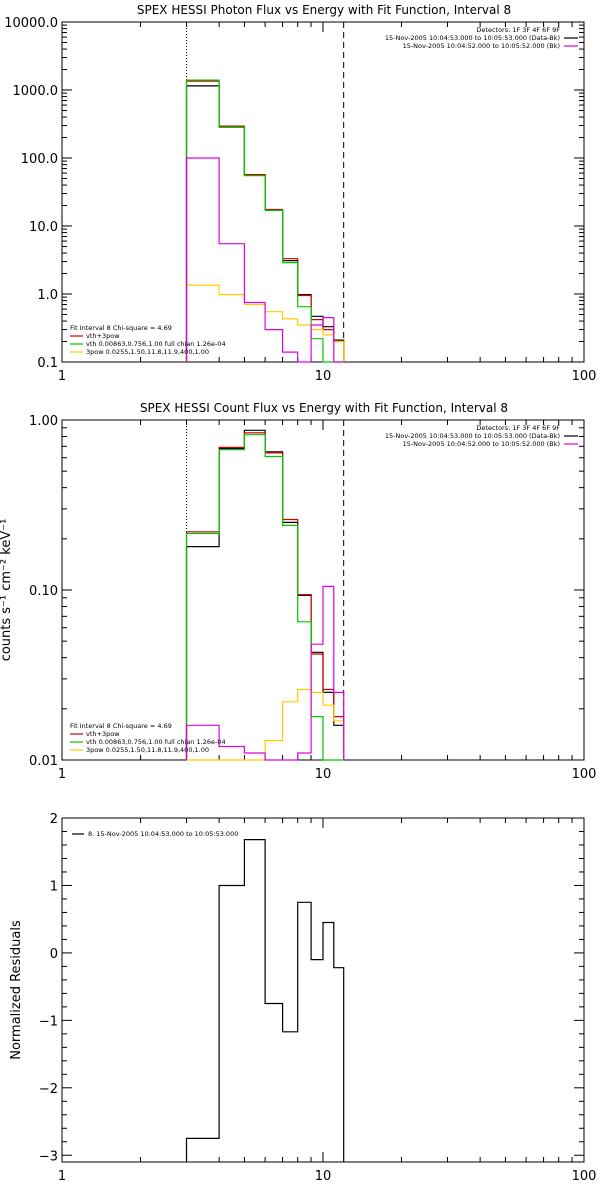  Describe the element at coordinates (47, 295) in the screenshot. I see `y-tick-label: 1.0` at that location.